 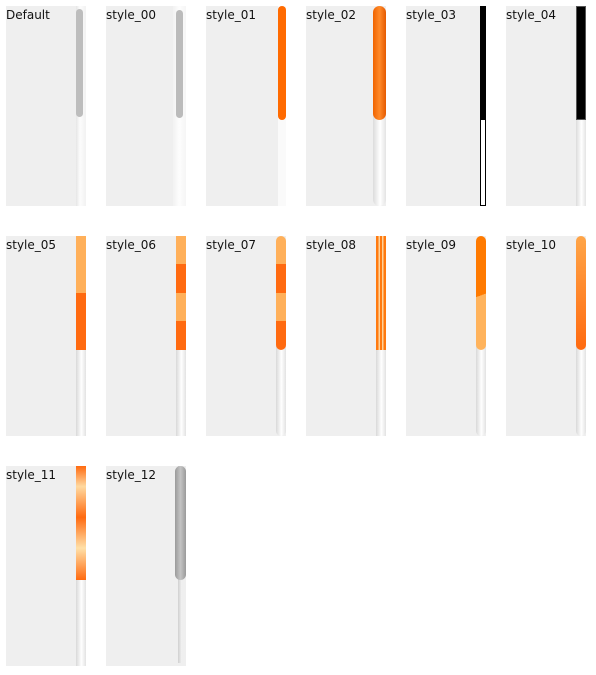 I want to click on demo-label: Default, so click(x=28, y=15).